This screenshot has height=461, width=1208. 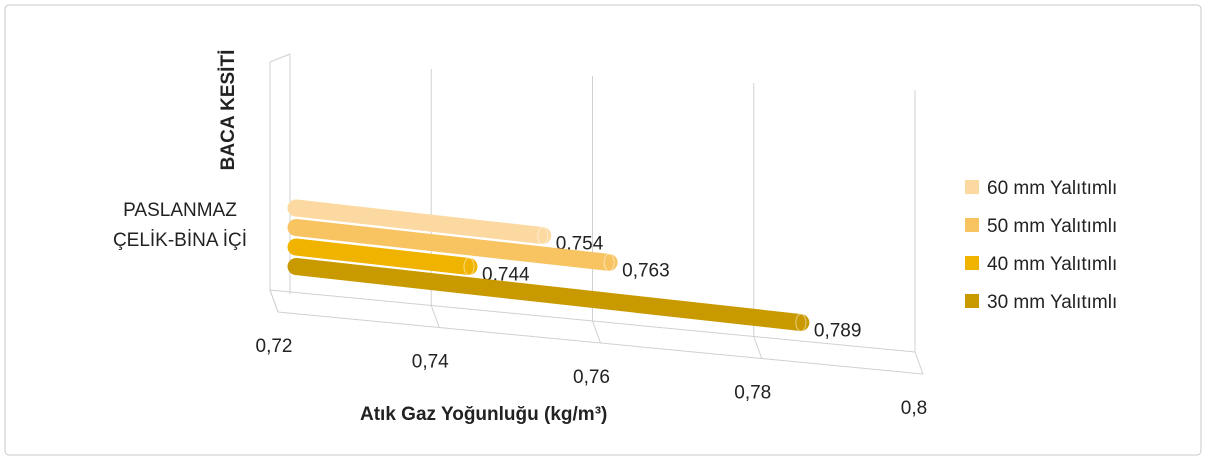 I want to click on legend-label: 60 mm Yalıtımlı, so click(x=1052, y=188).